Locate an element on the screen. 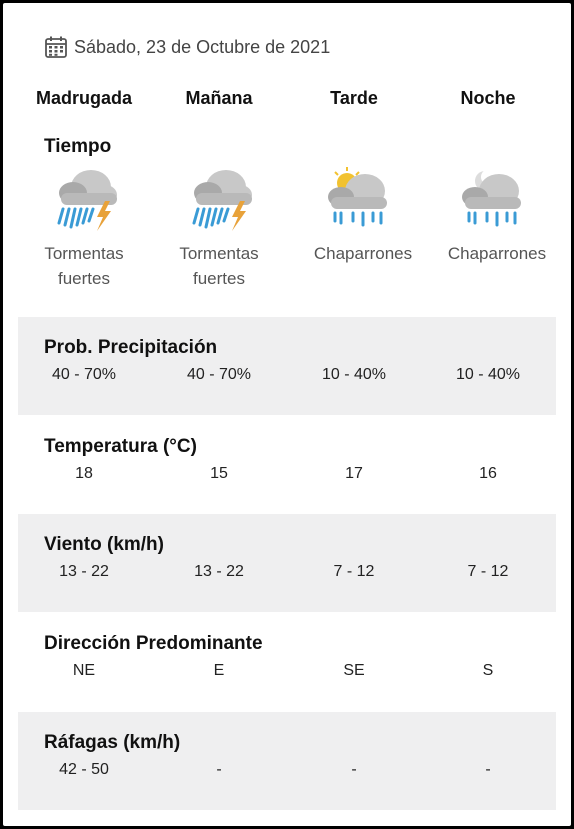 Image resolution: width=574 pixels, height=829 pixels. row-value: 17 is located at coordinates (354, 473).